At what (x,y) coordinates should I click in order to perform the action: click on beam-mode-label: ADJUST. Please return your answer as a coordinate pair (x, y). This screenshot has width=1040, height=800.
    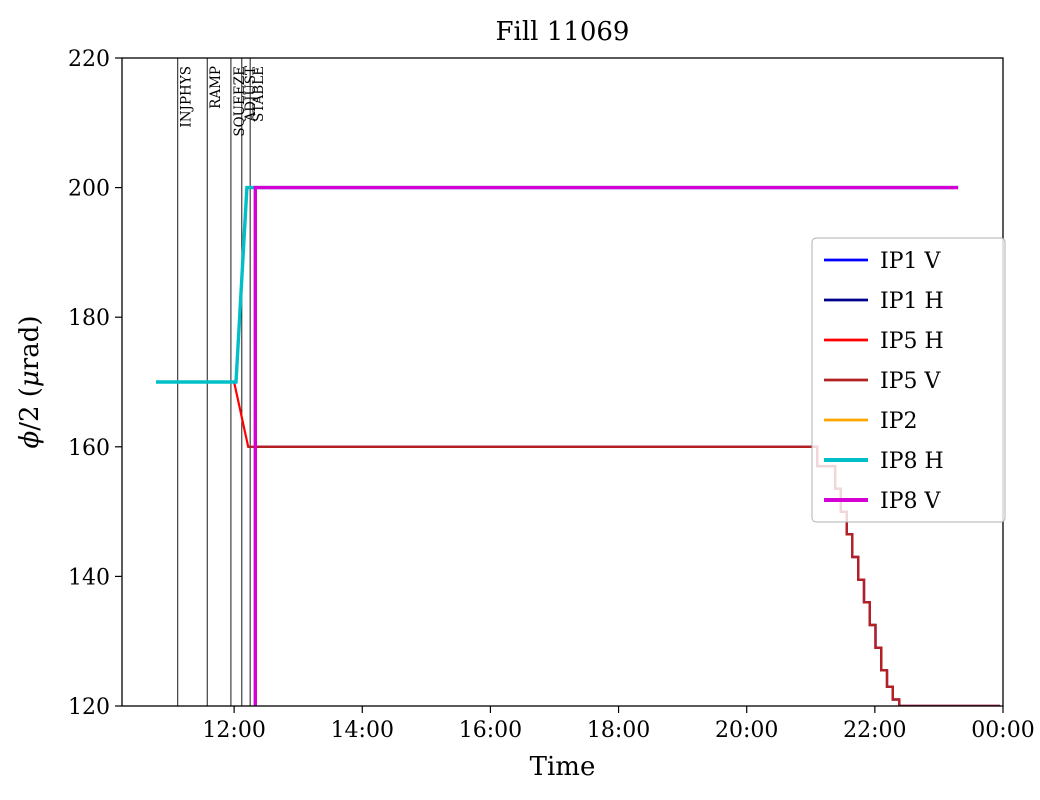
    Looking at the image, I should click on (251, 94).